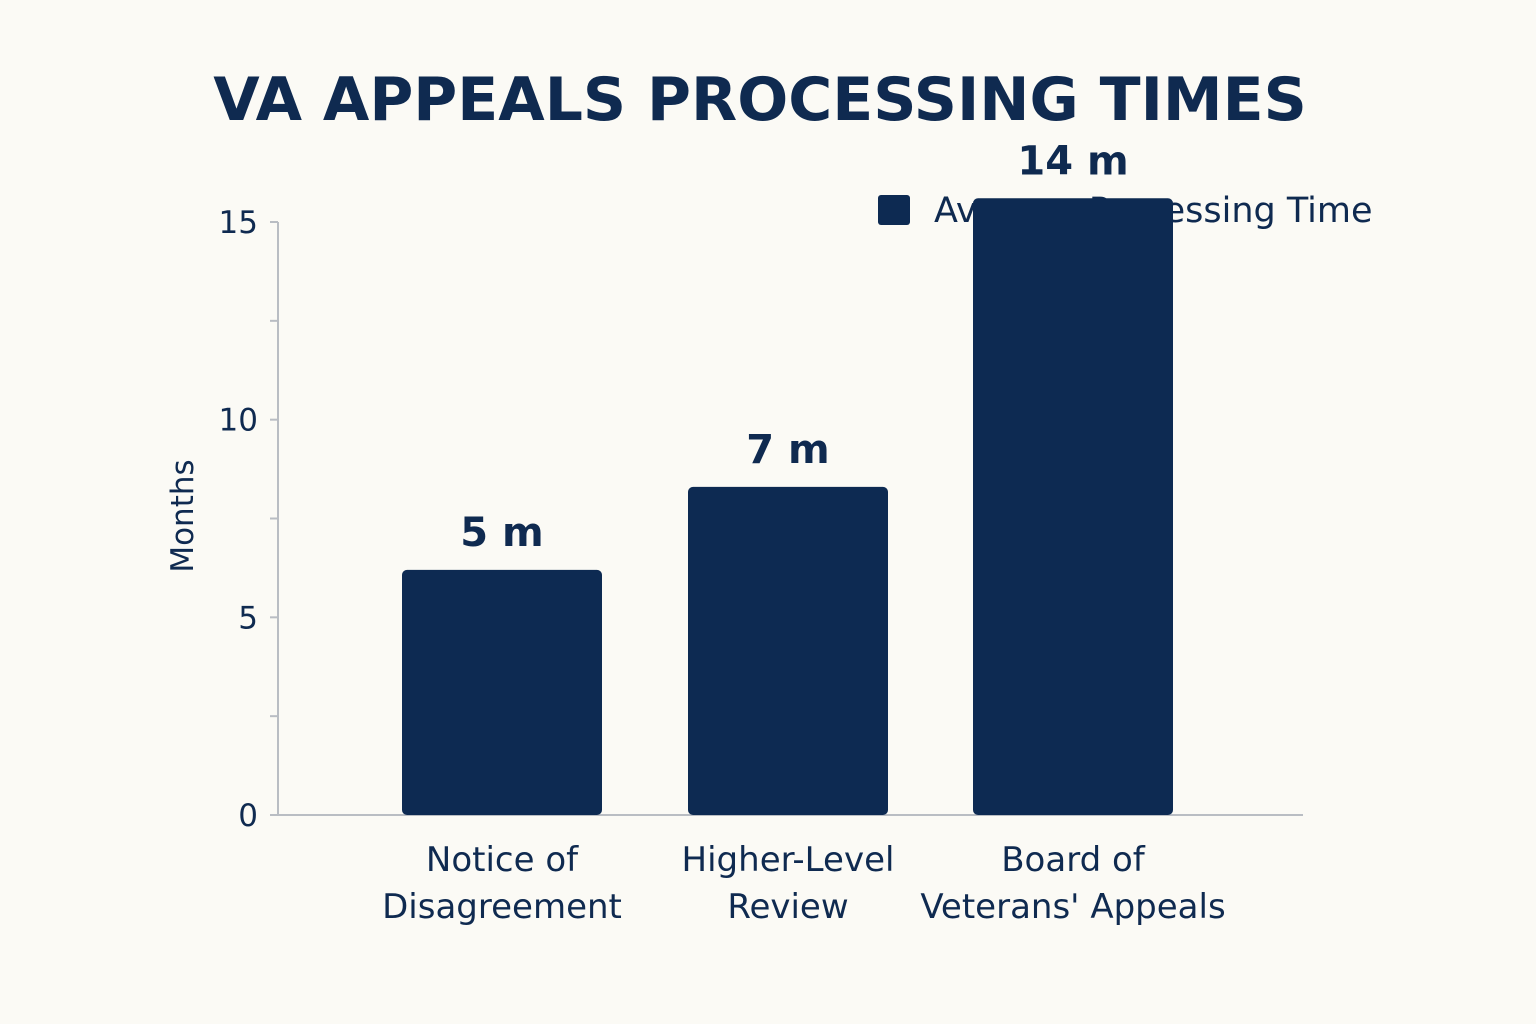 This screenshot has width=1536, height=1024. I want to click on chart-title: VA APPEALS PROCESSING TIMES, so click(760, 100).